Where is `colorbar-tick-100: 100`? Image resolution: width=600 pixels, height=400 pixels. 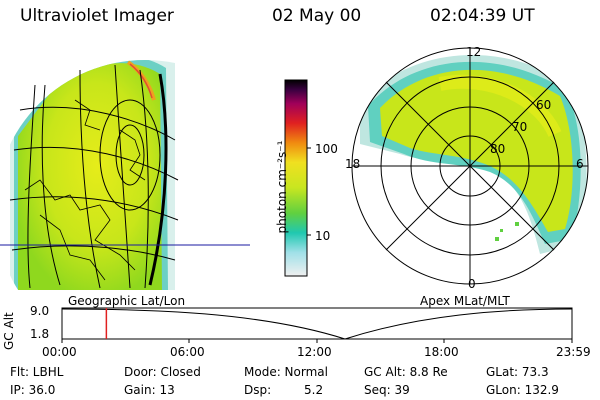
colorbar-tick-100: 100 is located at coordinates (326, 149).